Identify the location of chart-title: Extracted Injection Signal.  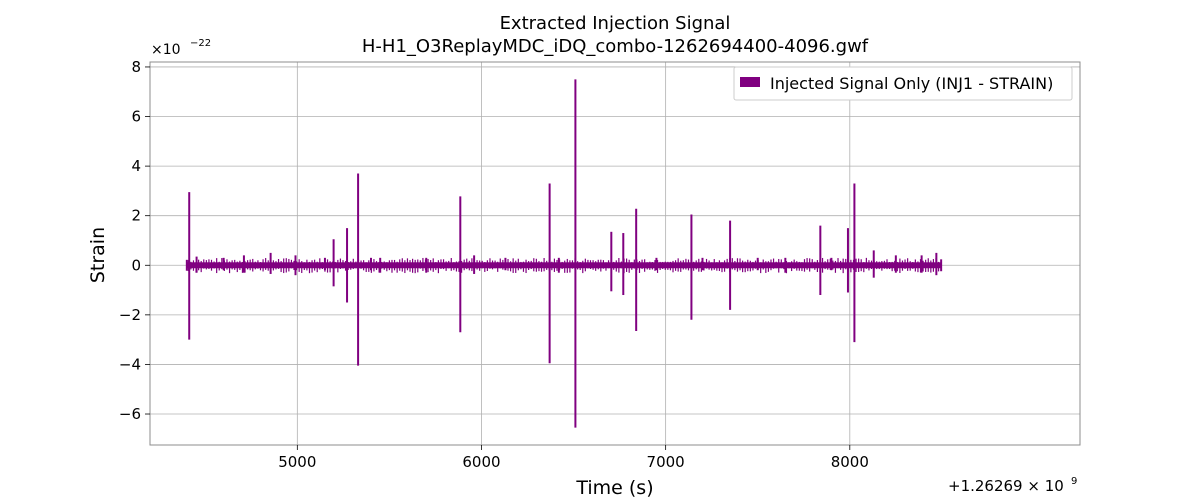
(615, 23).